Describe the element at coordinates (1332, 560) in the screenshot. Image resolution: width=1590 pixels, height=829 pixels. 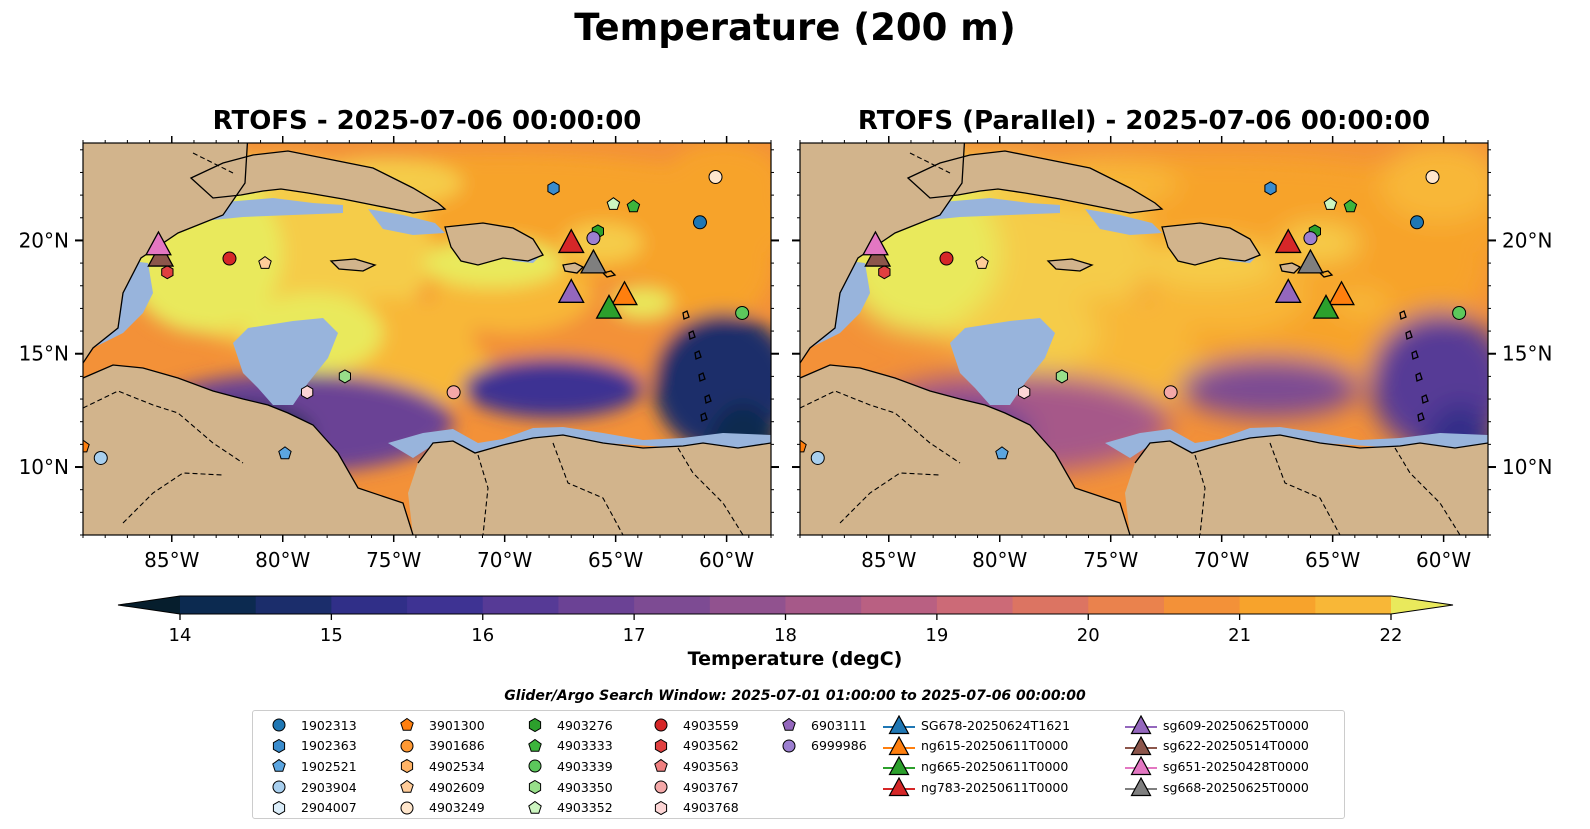
I see `x-tick-label: 65°W` at that location.